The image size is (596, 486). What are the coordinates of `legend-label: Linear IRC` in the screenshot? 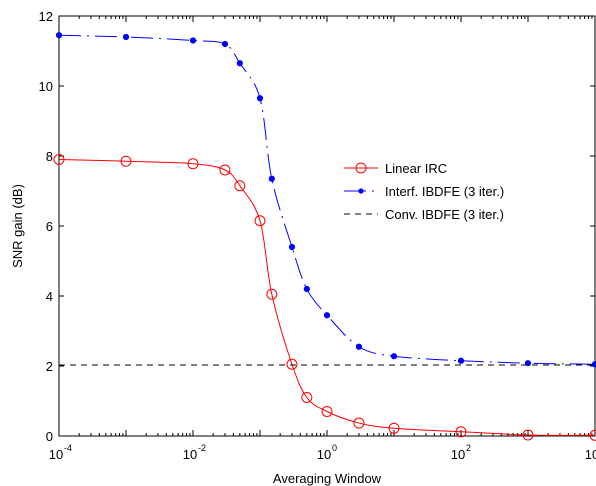 It's located at (416, 168).